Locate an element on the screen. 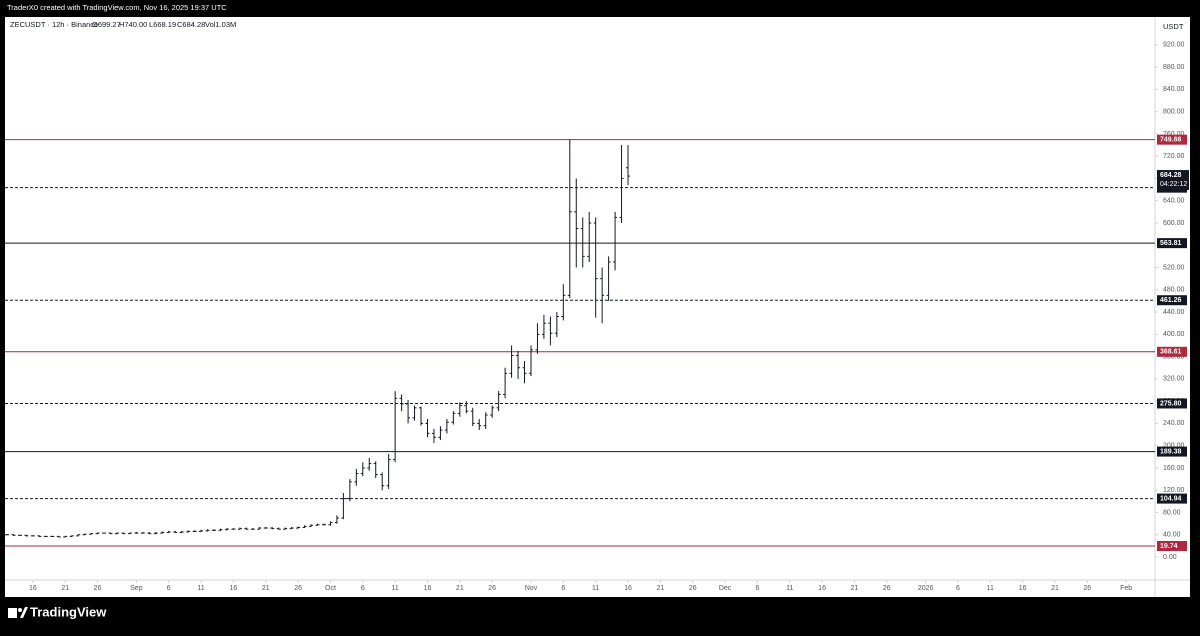 The height and width of the screenshot is (636, 1200). level-label: 749.66 is located at coordinates (1171, 140).